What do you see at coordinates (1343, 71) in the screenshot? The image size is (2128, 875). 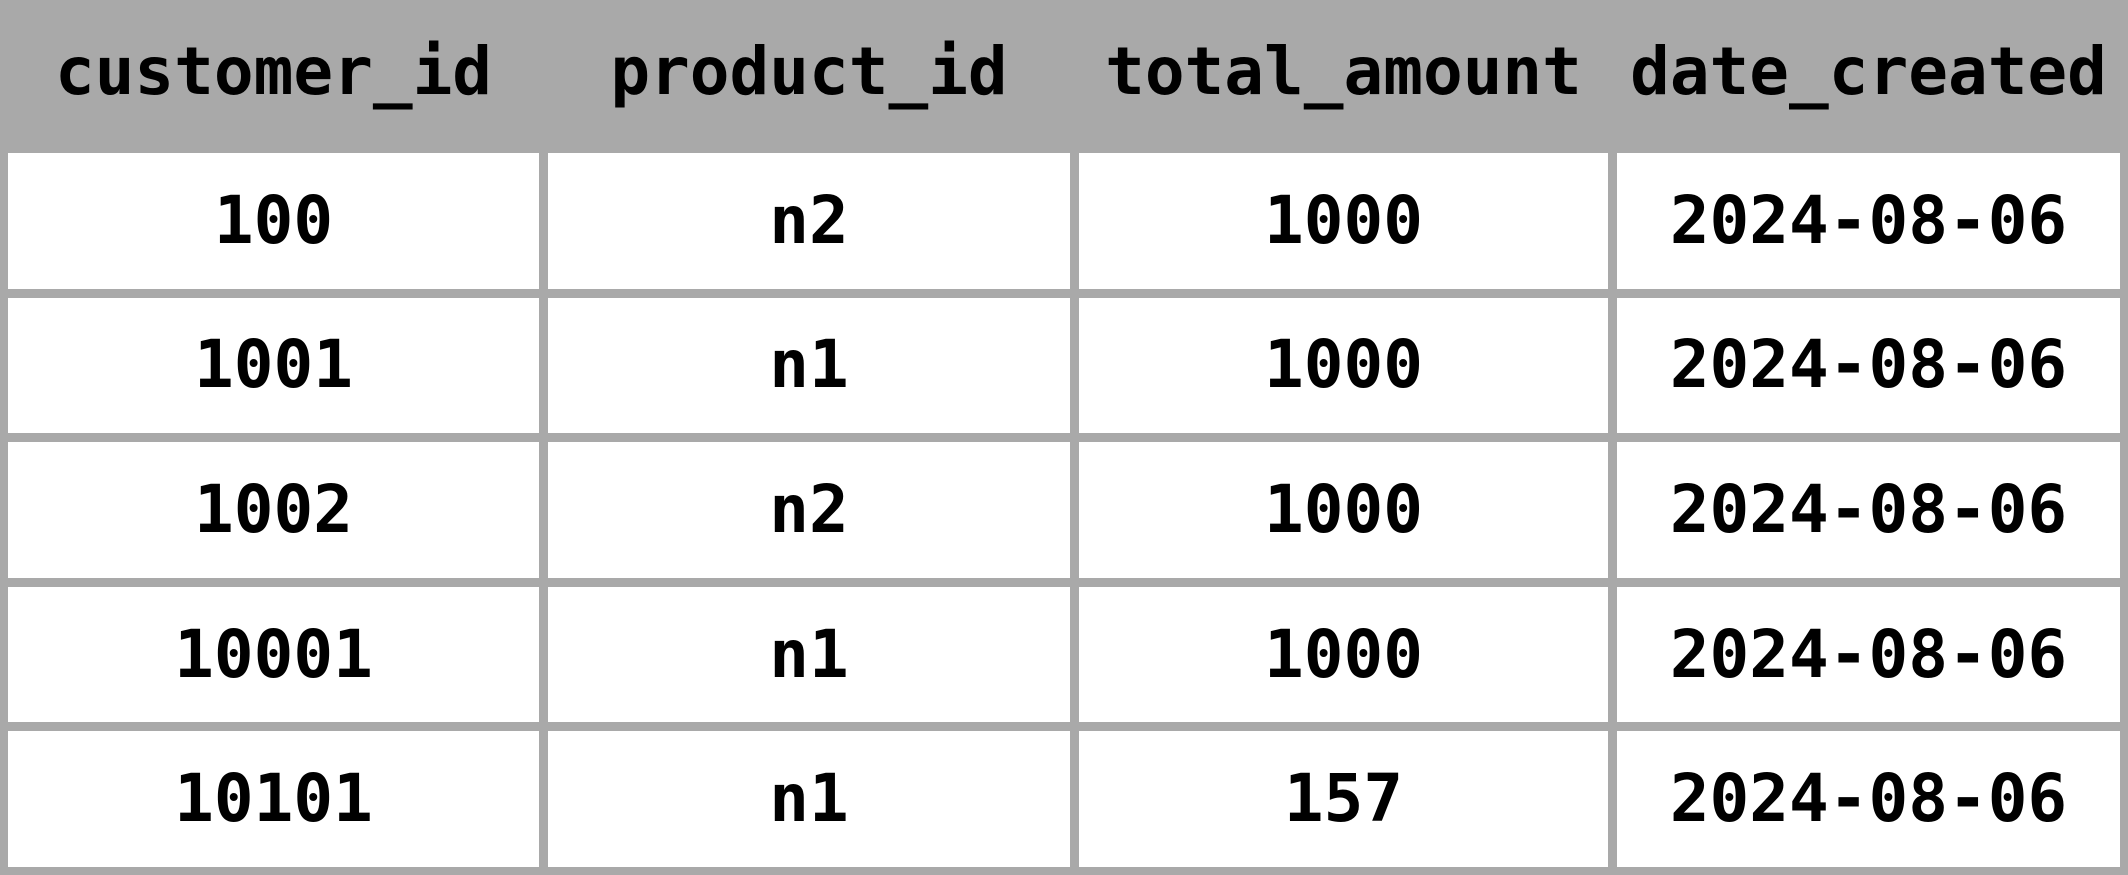 I see `column-header-total-amount: total_amount` at bounding box center [1343, 71].